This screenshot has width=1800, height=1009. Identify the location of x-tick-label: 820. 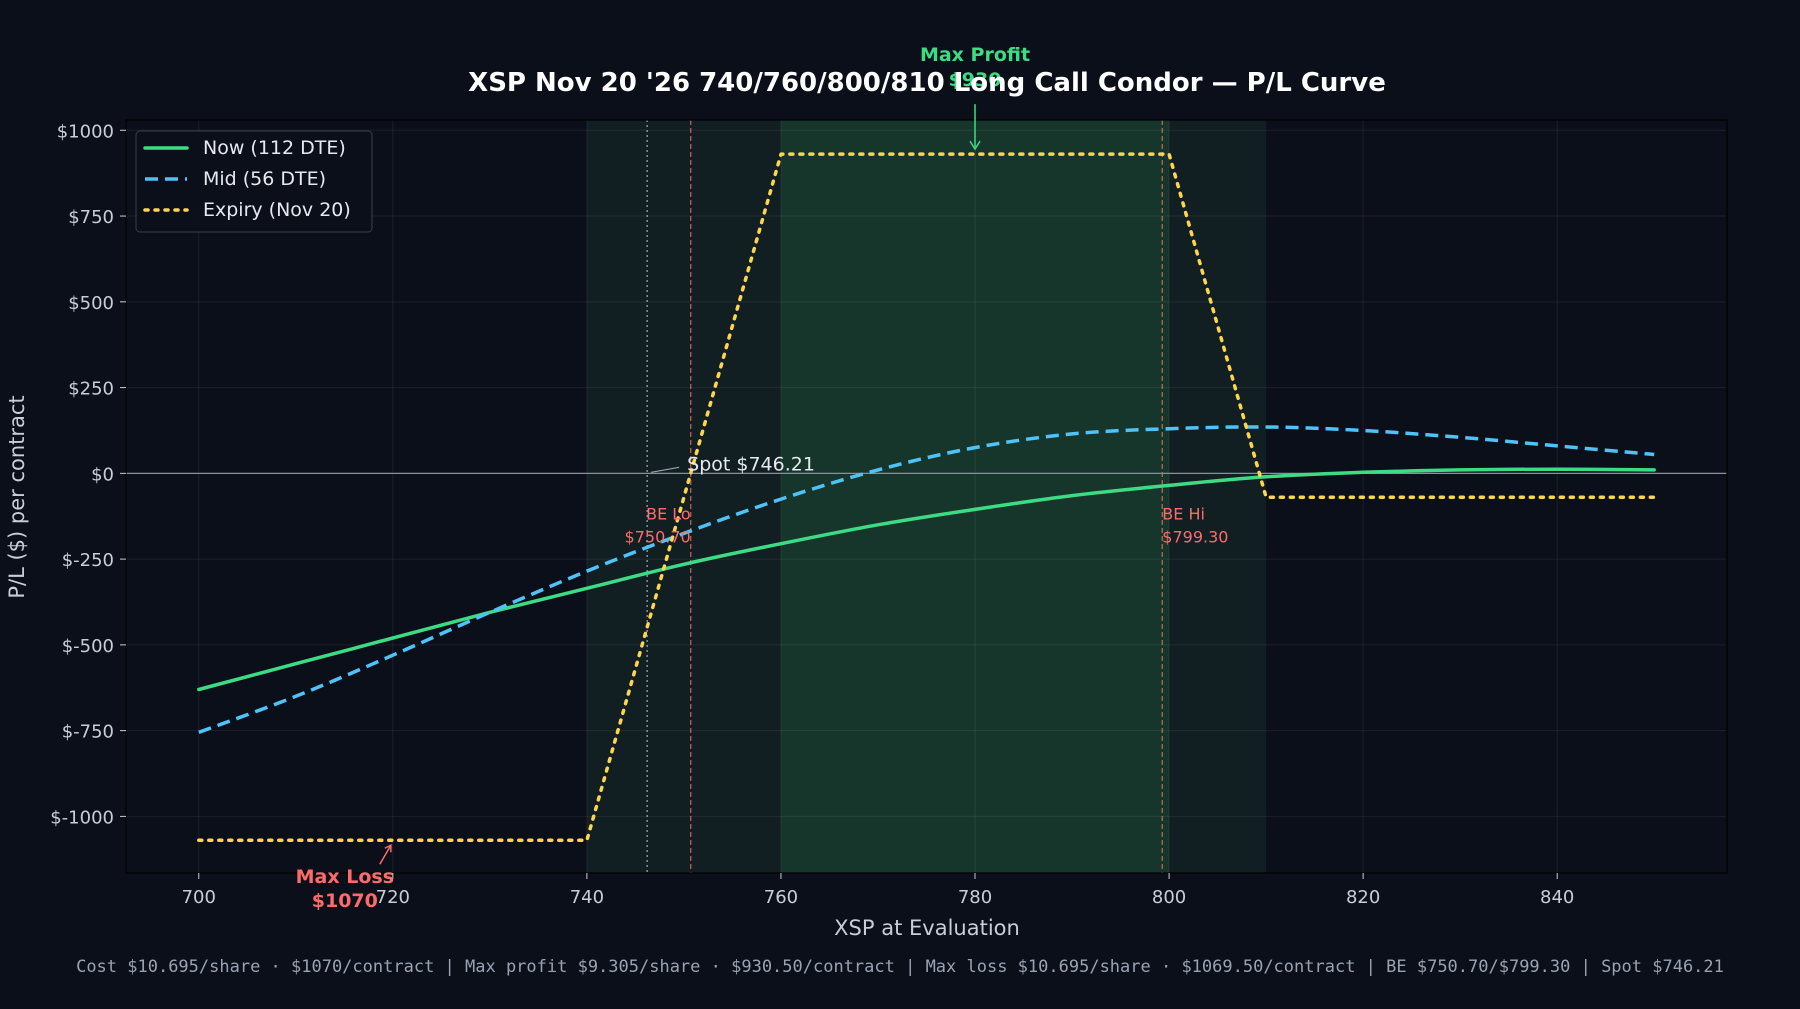
(1363, 897).